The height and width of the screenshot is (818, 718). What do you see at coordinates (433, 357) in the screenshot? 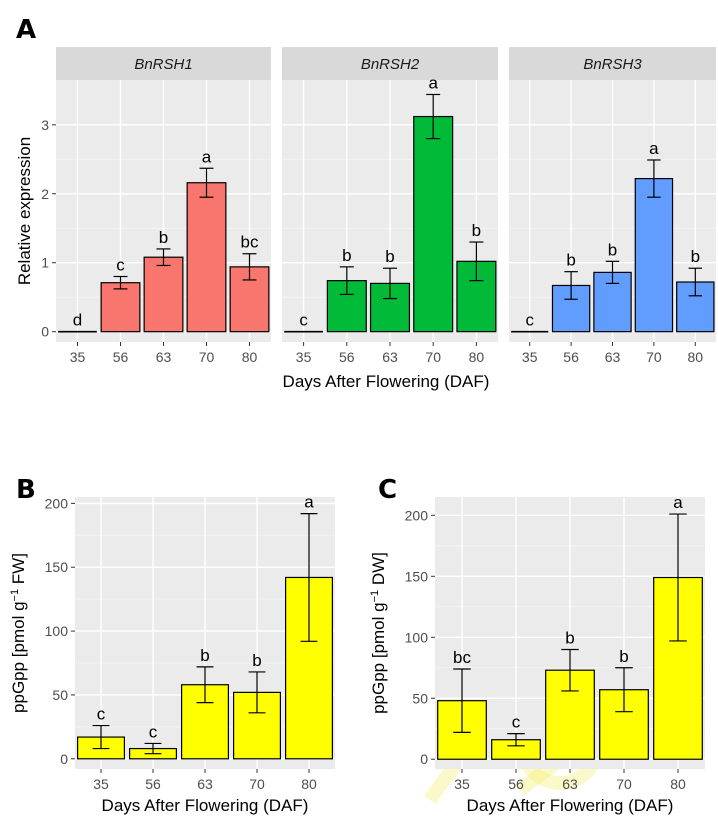
I see `a-BnRSH2-x-tick-label: 70` at bounding box center [433, 357].